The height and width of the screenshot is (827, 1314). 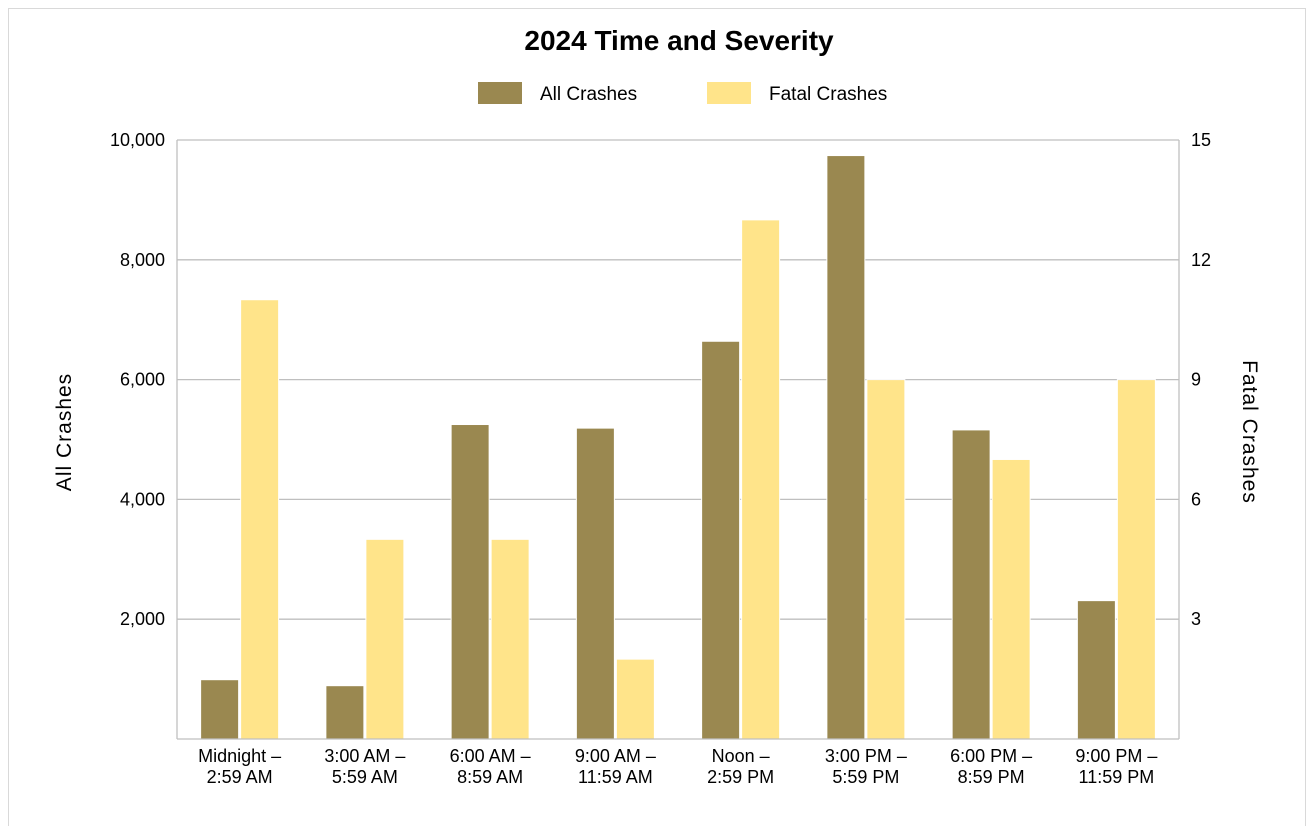 What do you see at coordinates (364, 756) in the screenshot?
I see `x-tick-label-line: 3:00 AM –` at bounding box center [364, 756].